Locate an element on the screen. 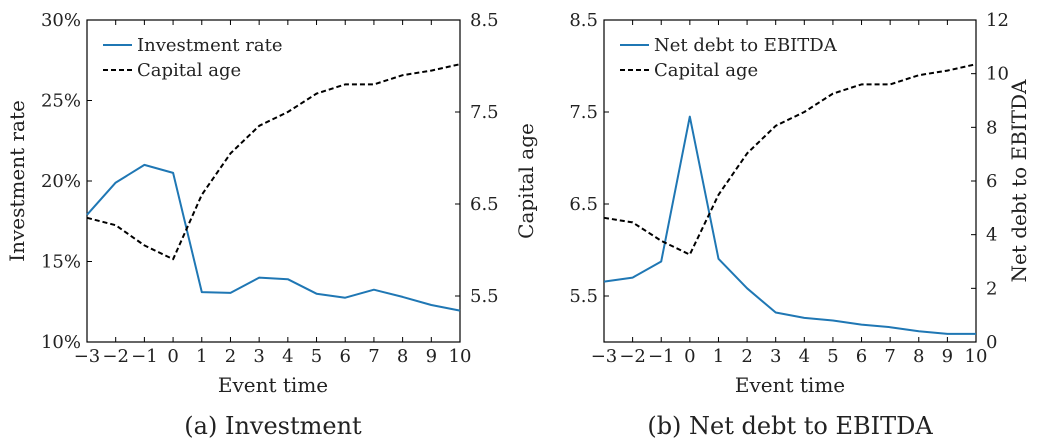 This screenshot has width=1039, height=444. y-tick-label: 15% is located at coordinates (61, 262).